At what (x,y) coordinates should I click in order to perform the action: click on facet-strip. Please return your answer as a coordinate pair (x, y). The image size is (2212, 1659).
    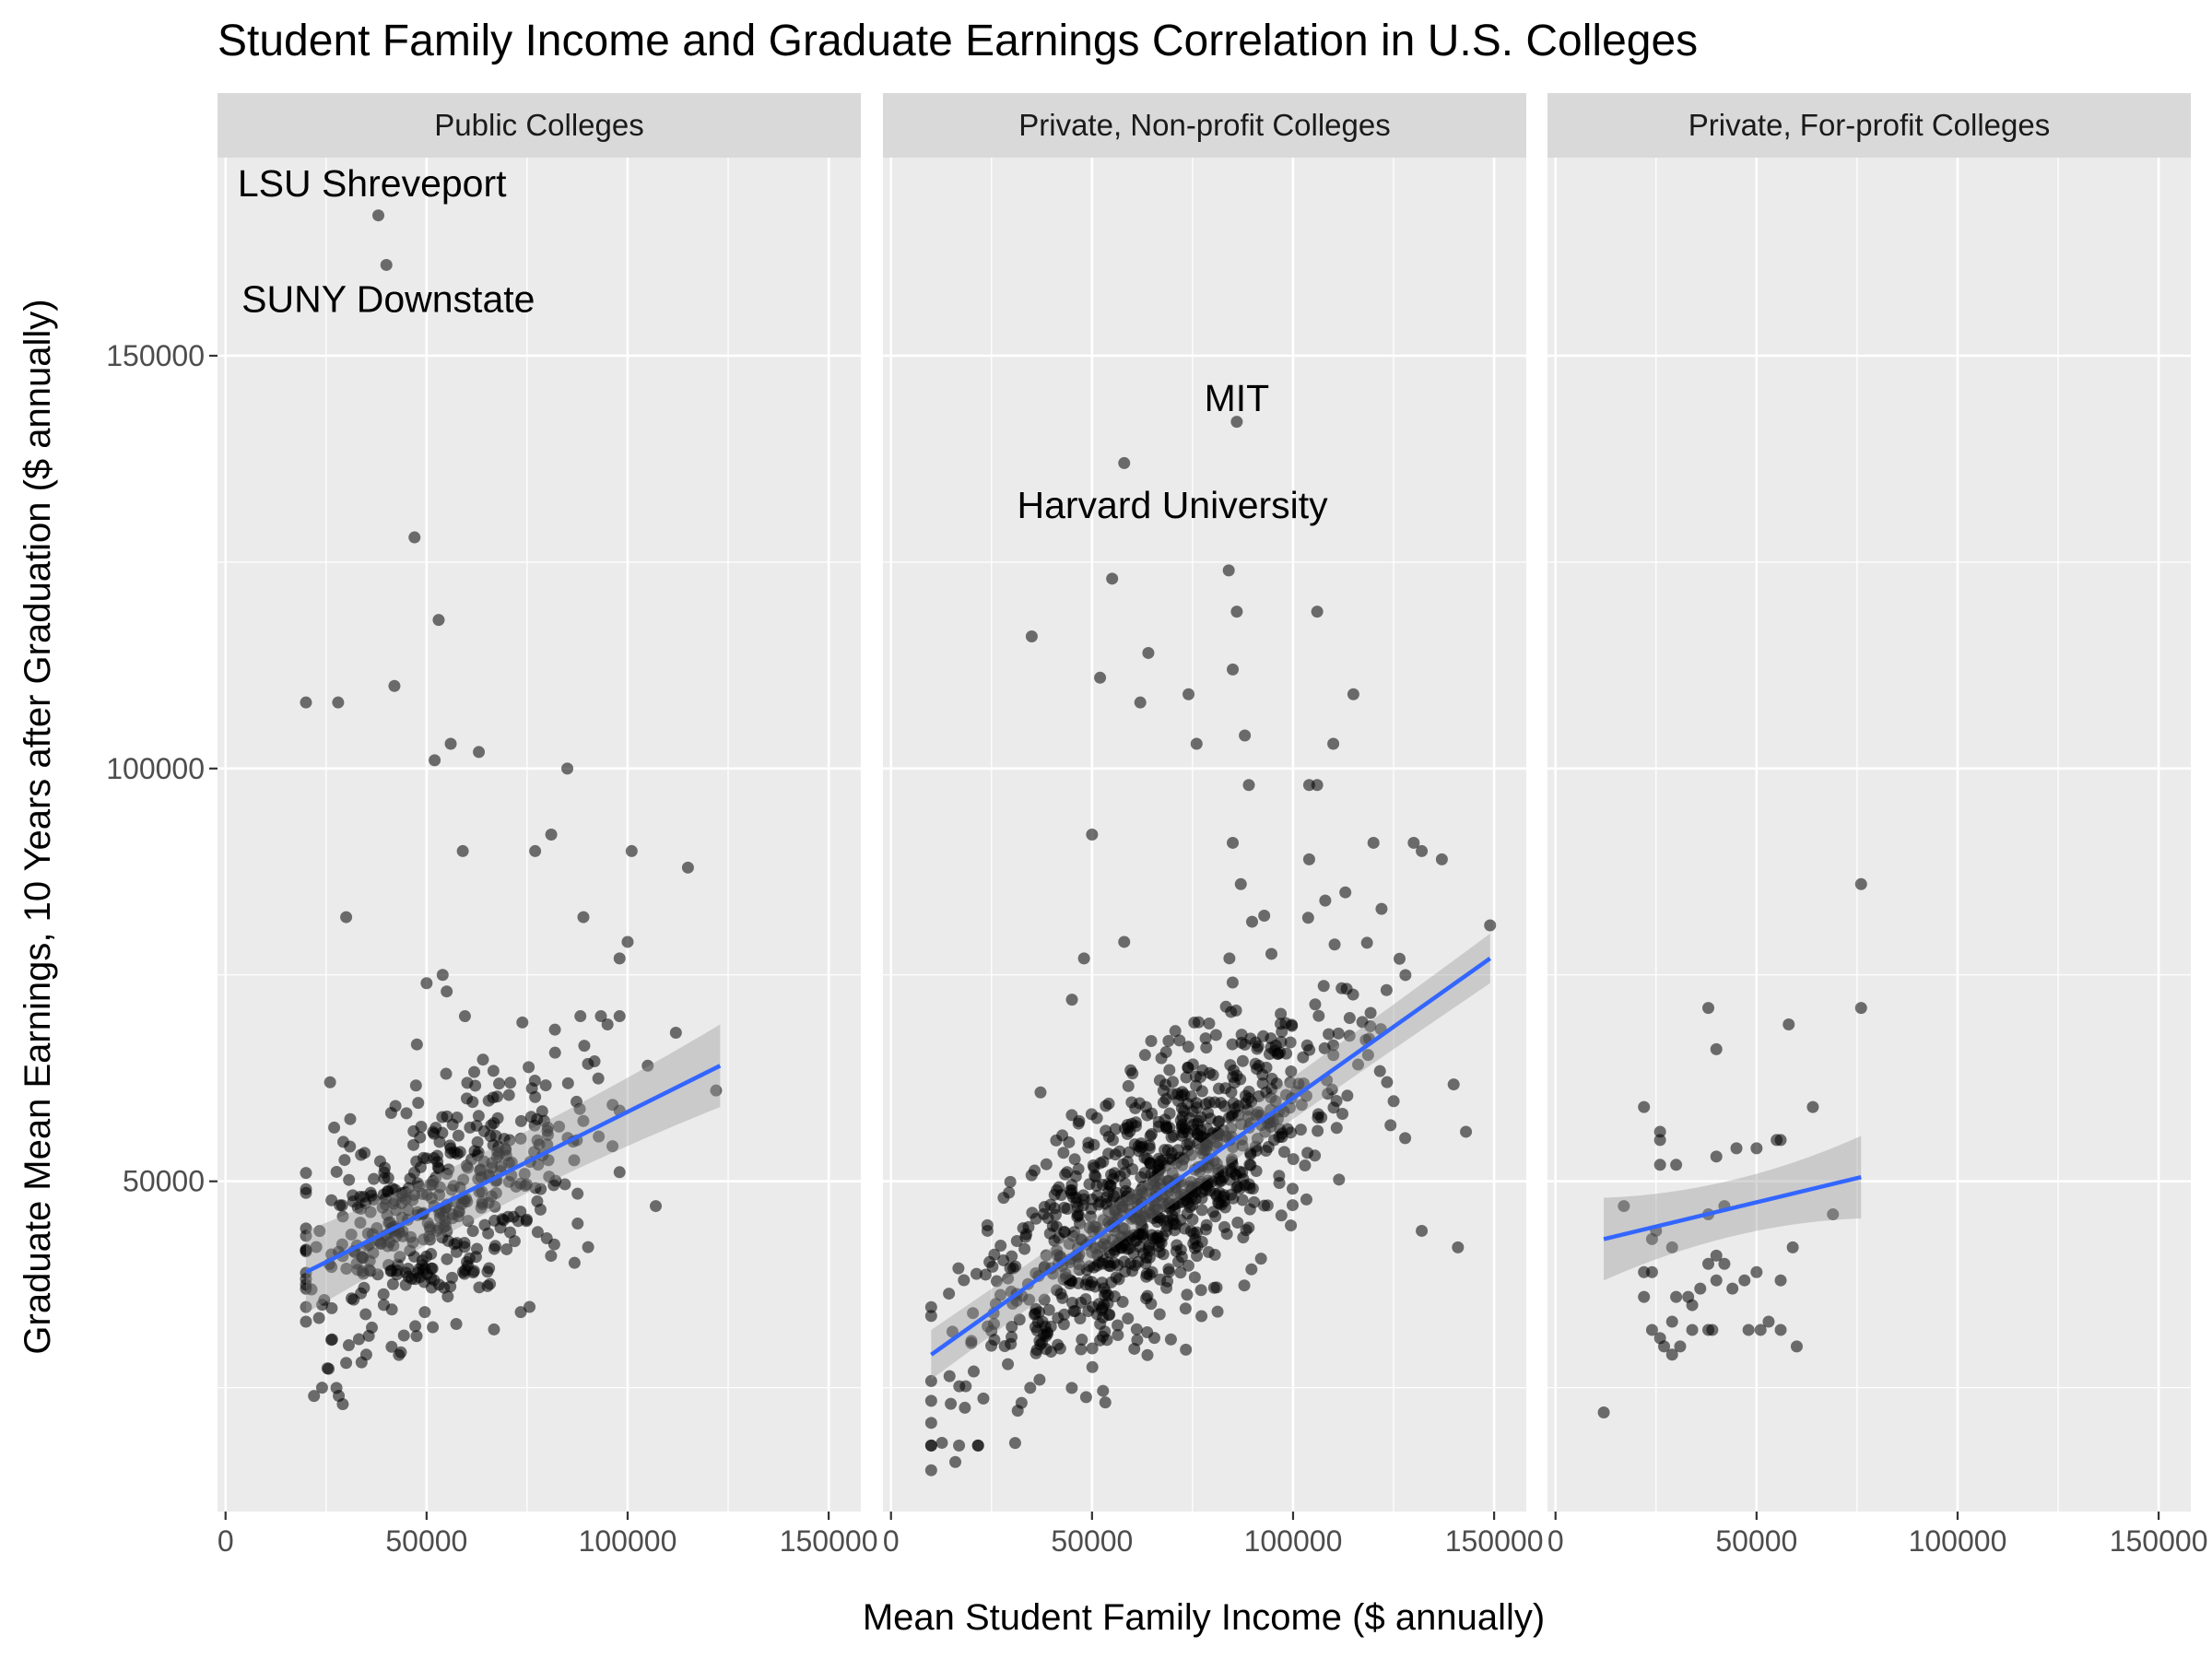
    Looking at the image, I should click on (539, 125).